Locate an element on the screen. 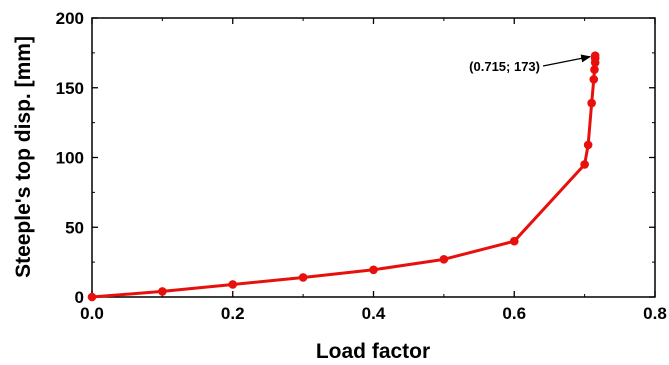 The height and width of the screenshot is (365, 669). y-axis-tick-labels: 0 50 100 150 200 is located at coordinates (70, 158).